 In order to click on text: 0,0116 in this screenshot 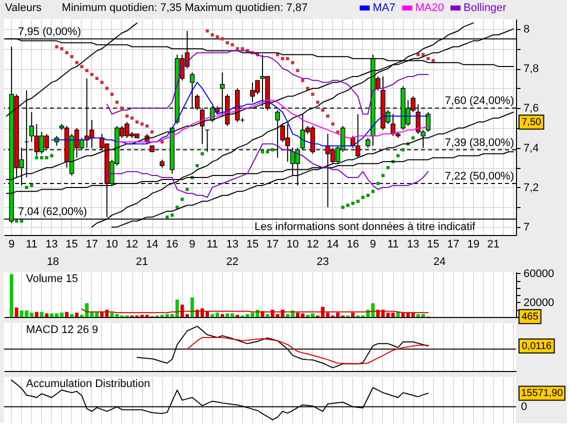, I will do `click(537, 346)`.